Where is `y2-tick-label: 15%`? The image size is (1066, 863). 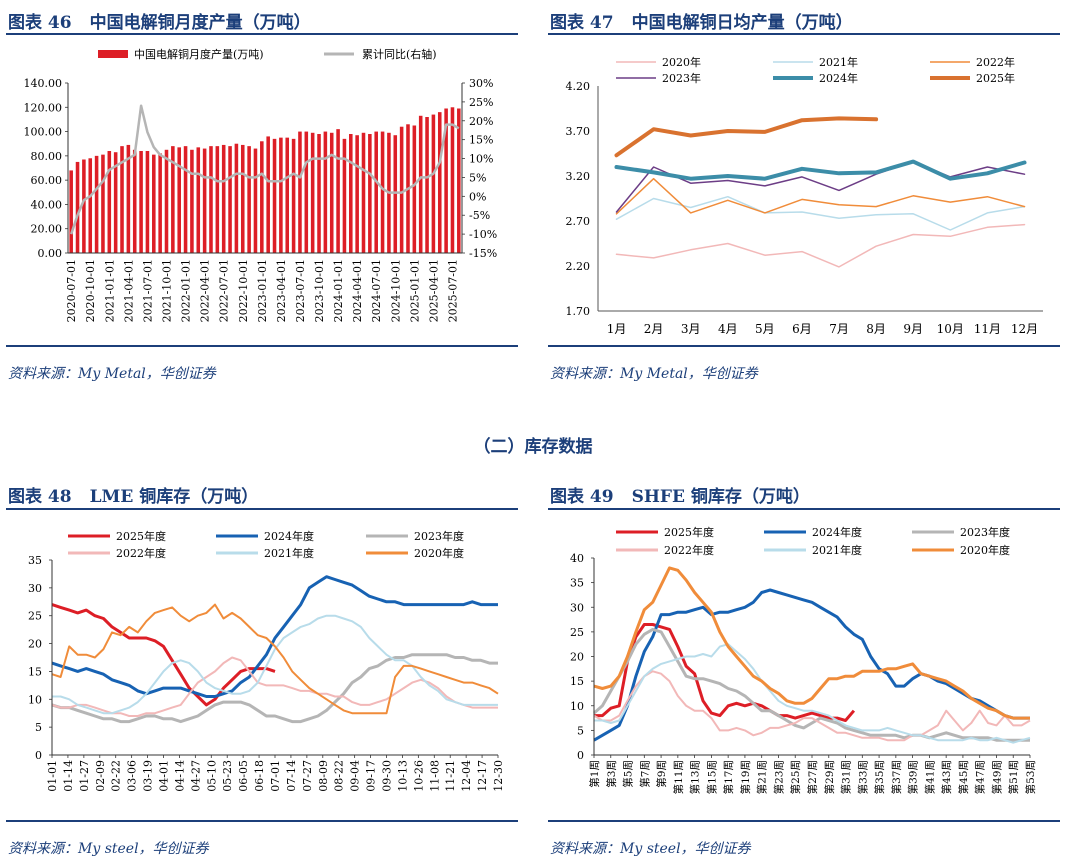
y2-tick-label: 15% is located at coordinates (481, 140).